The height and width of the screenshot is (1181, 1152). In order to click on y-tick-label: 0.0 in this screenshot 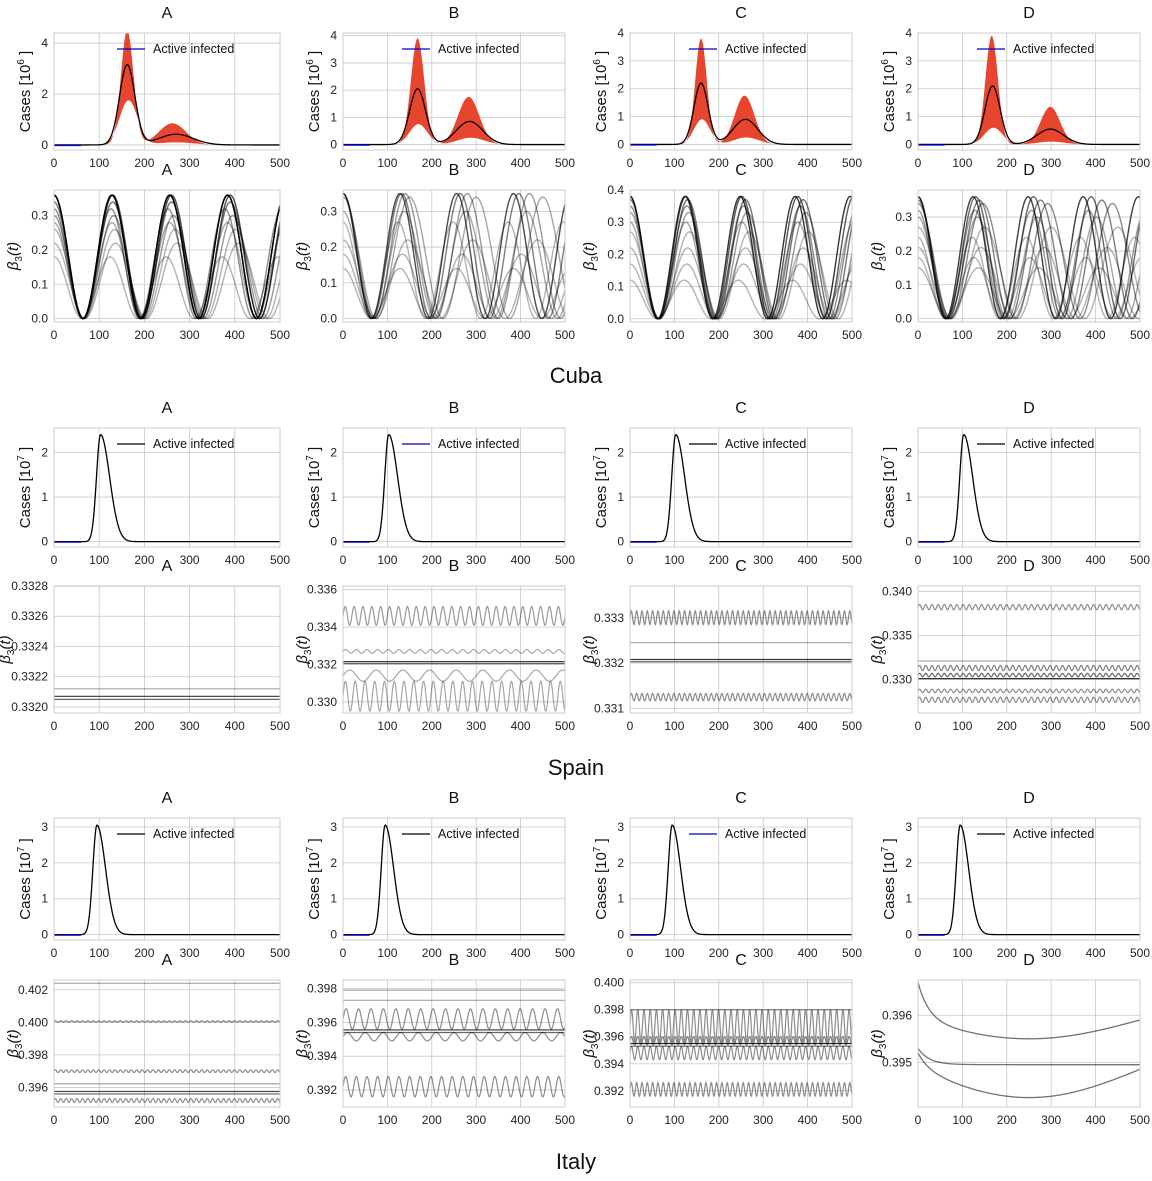, I will do `click(39, 319)`.